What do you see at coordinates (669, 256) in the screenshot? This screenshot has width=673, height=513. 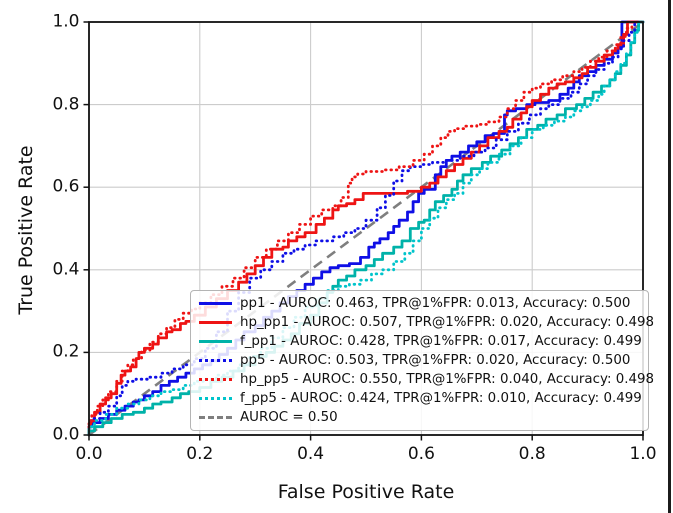 I see `window-right-border` at bounding box center [669, 256].